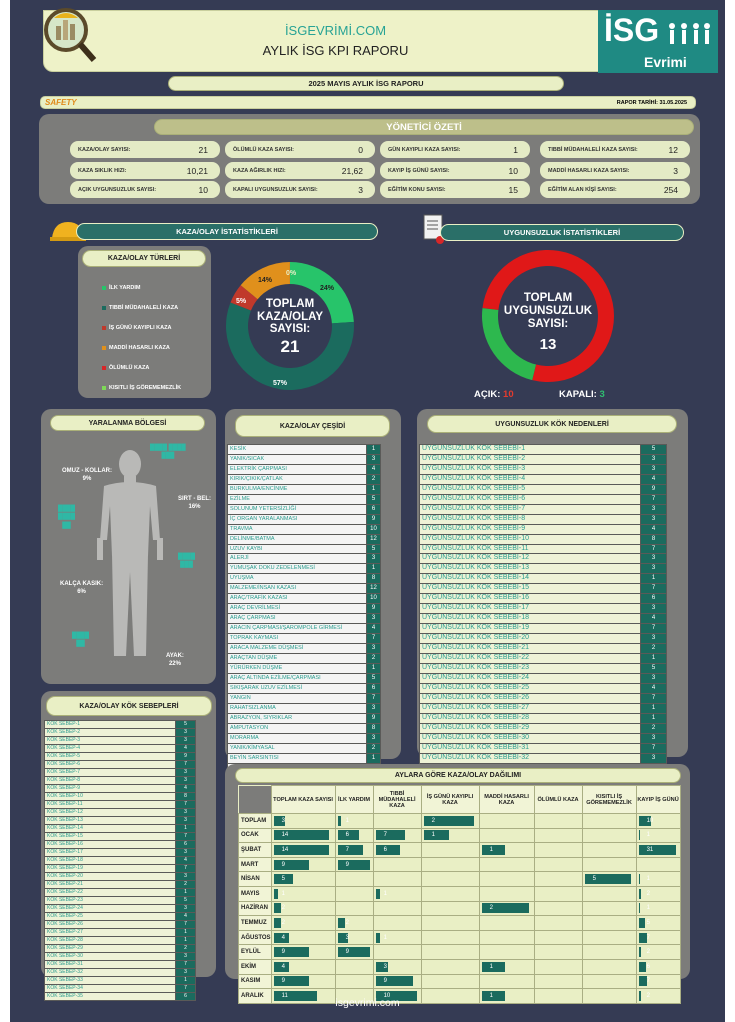  What do you see at coordinates (255, 908) in the screenshot?
I see `month-label: HAZİRAN` at bounding box center [255, 908].